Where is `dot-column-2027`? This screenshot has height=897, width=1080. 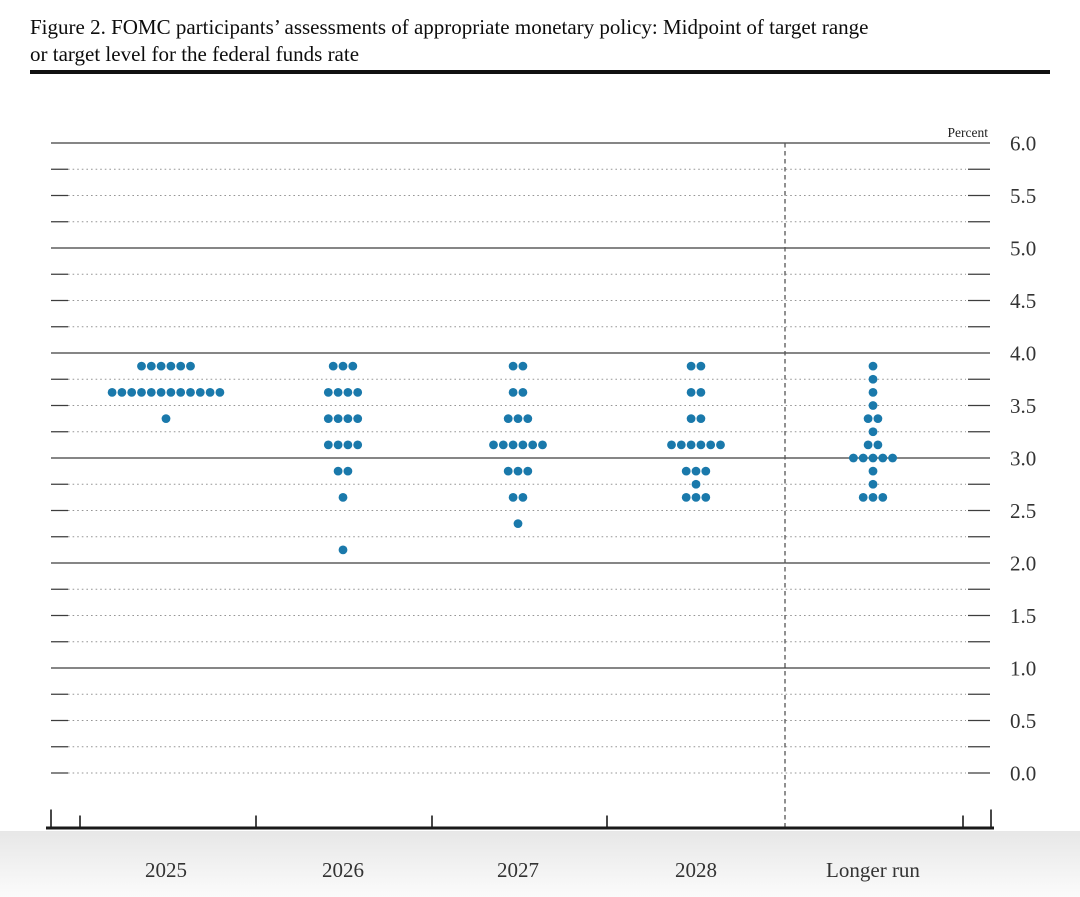 dot-column-2027 is located at coordinates (518, 445).